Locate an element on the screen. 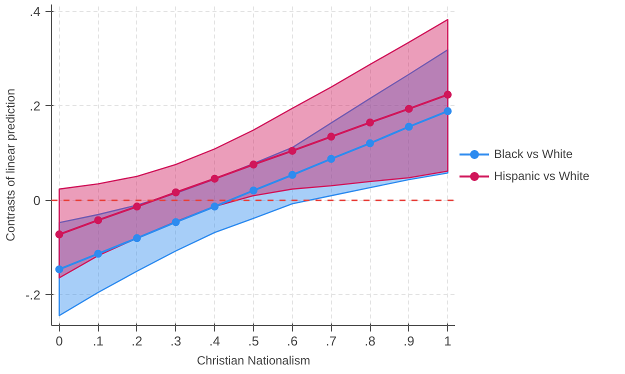 The height and width of the screenshot is (374, 625). x-tick-label: .7 is located at coordinates (331, 341).